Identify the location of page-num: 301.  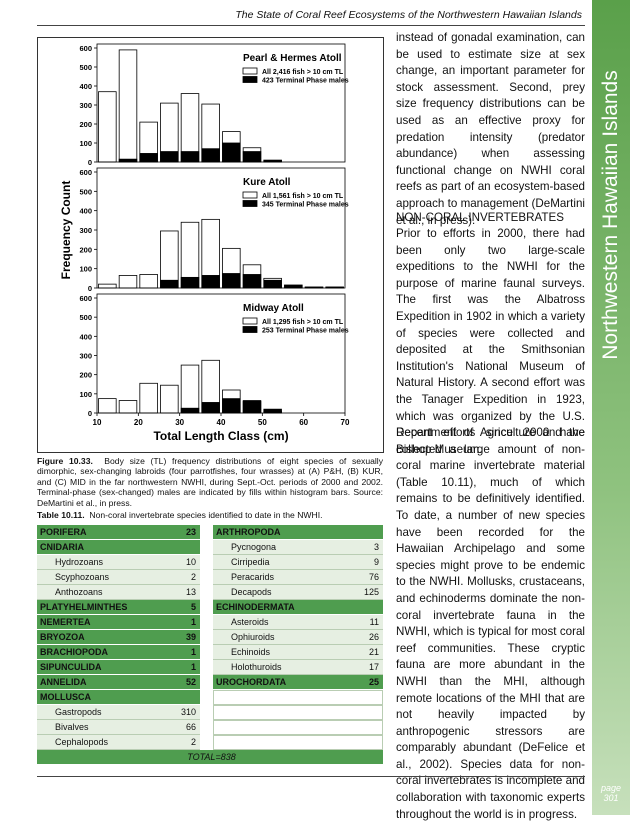
(611, 798).